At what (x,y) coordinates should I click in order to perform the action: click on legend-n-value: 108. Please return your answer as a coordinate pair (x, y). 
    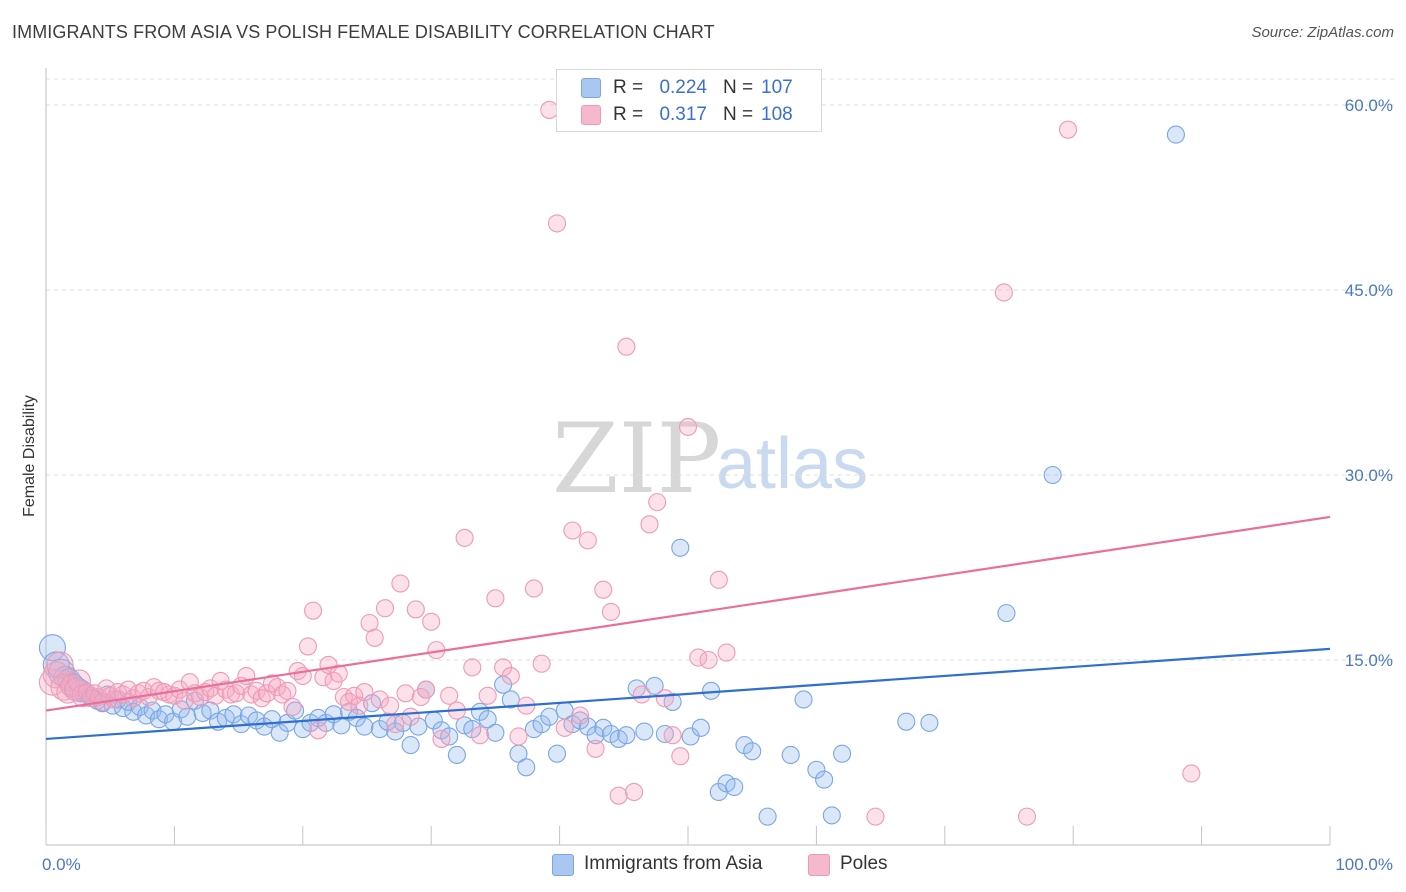
    Looking at the image, I should click on (777, 114).